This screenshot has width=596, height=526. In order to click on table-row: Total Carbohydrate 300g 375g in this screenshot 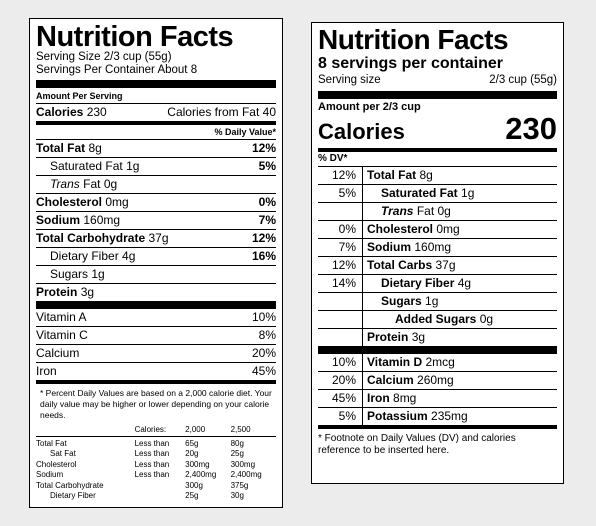, I will do `click(142, 485)`.